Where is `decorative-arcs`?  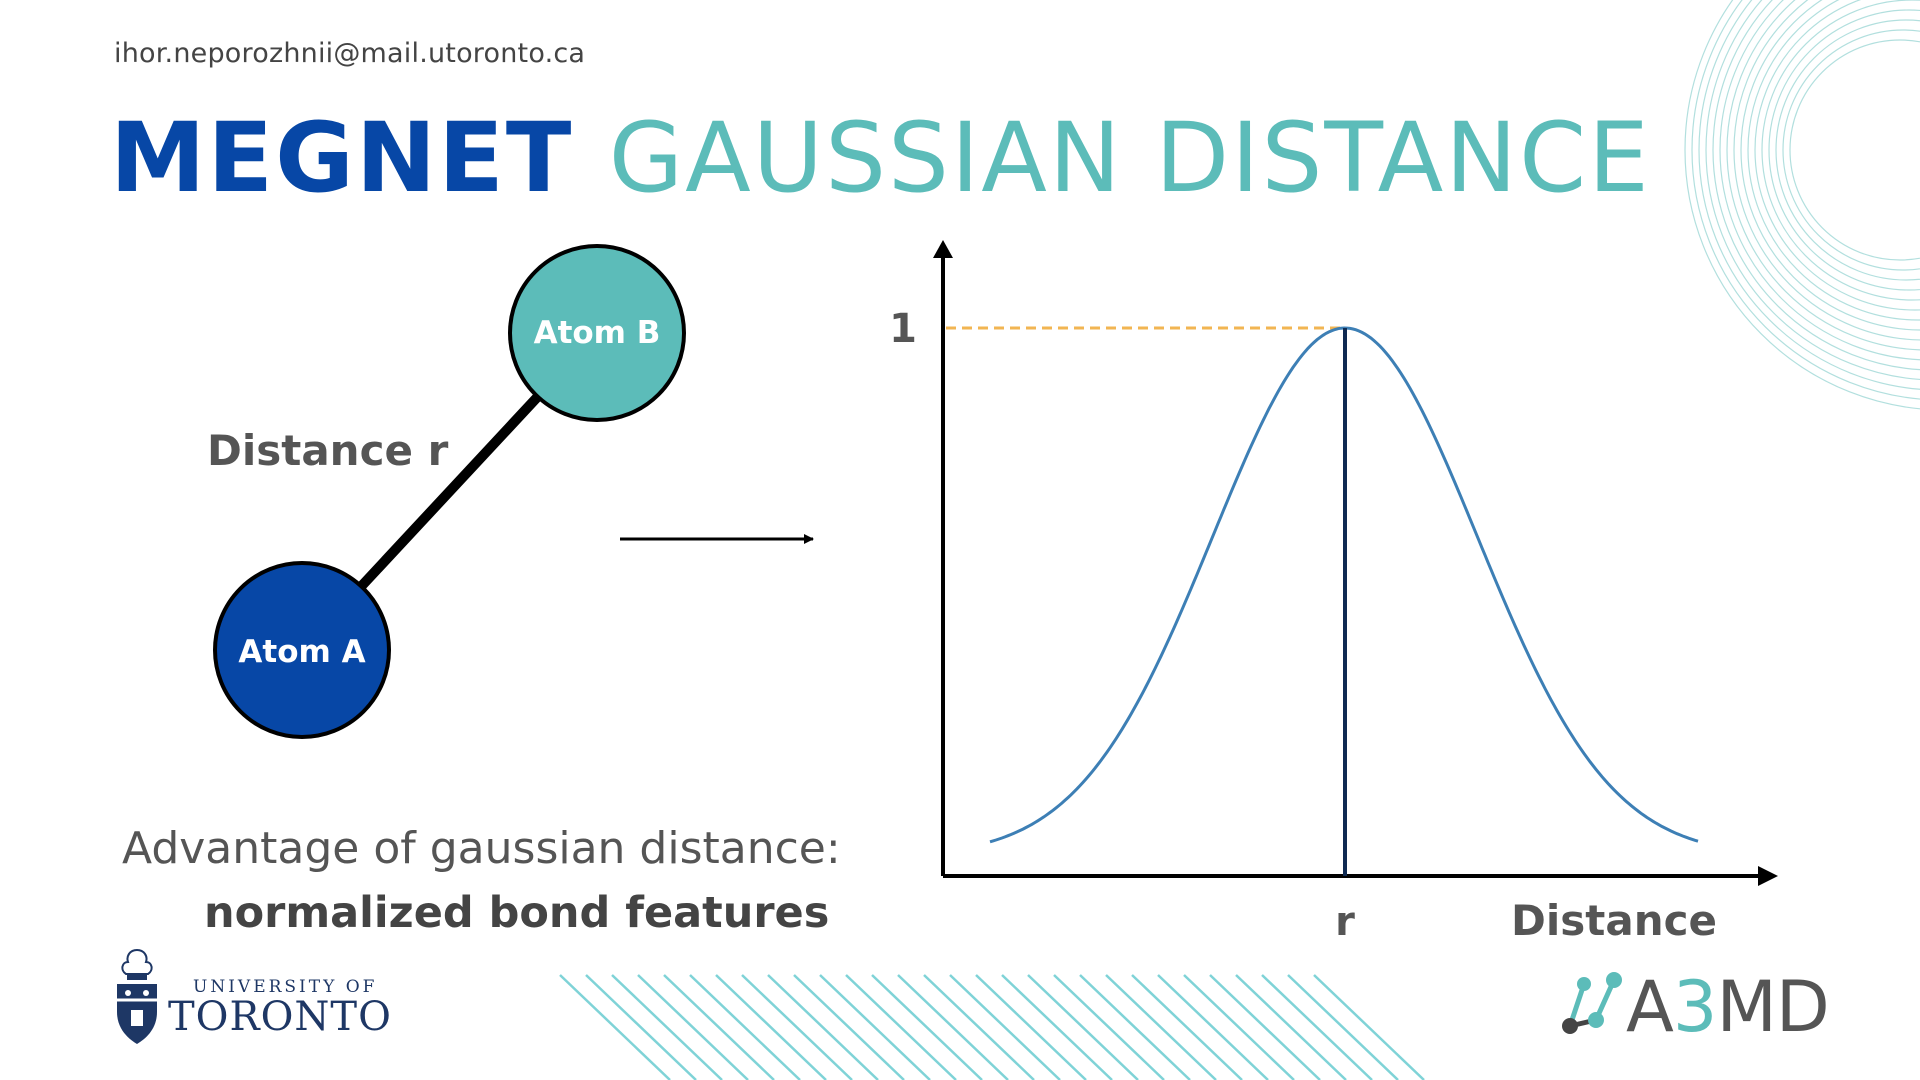
decorative-arcs is located at coordinates (1802, 205).